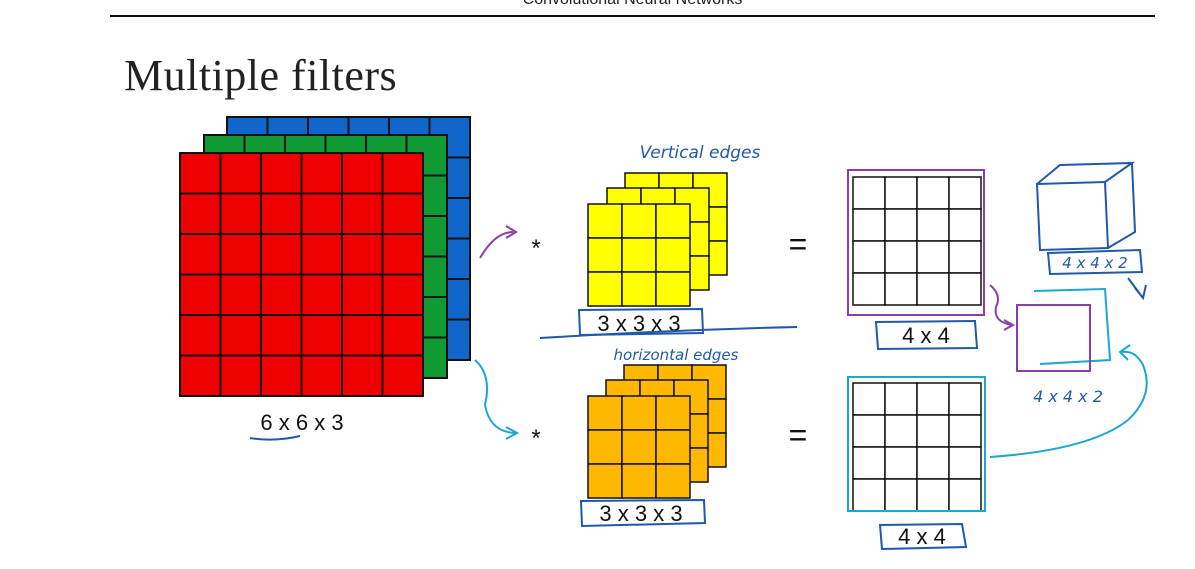  I want to click on output-2-grid, so click(917, 447).